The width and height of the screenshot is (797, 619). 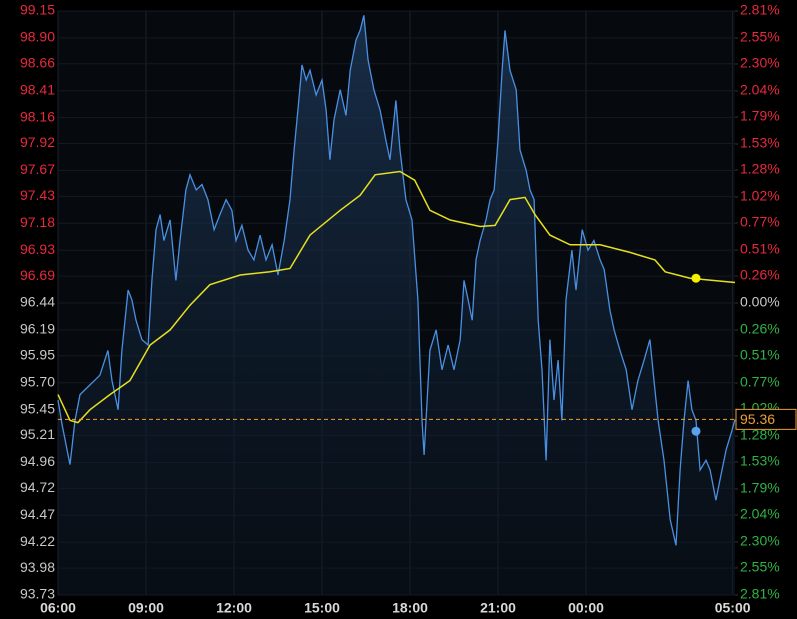 What do you see at coordinates (37, 10) in the screenshot?
I see `y-tick-label: 99.15` at bounding box center [37, 10].